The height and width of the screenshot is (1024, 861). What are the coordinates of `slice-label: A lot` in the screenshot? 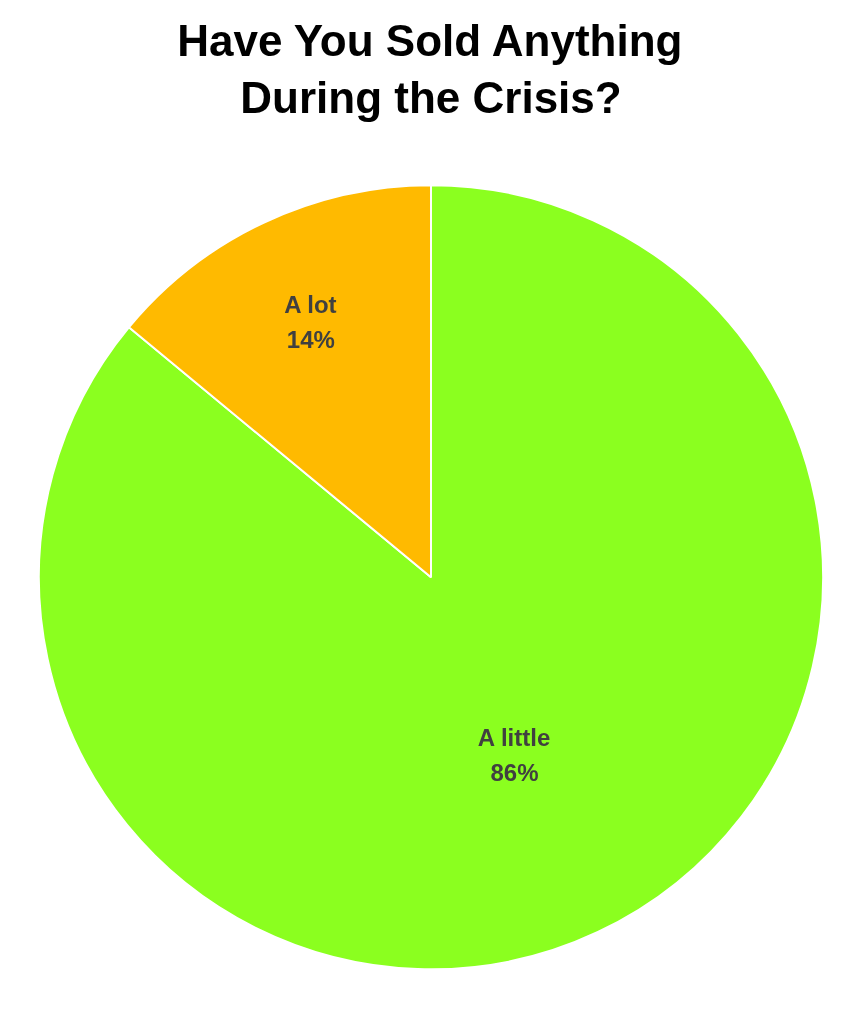 It's located at (310, 304).